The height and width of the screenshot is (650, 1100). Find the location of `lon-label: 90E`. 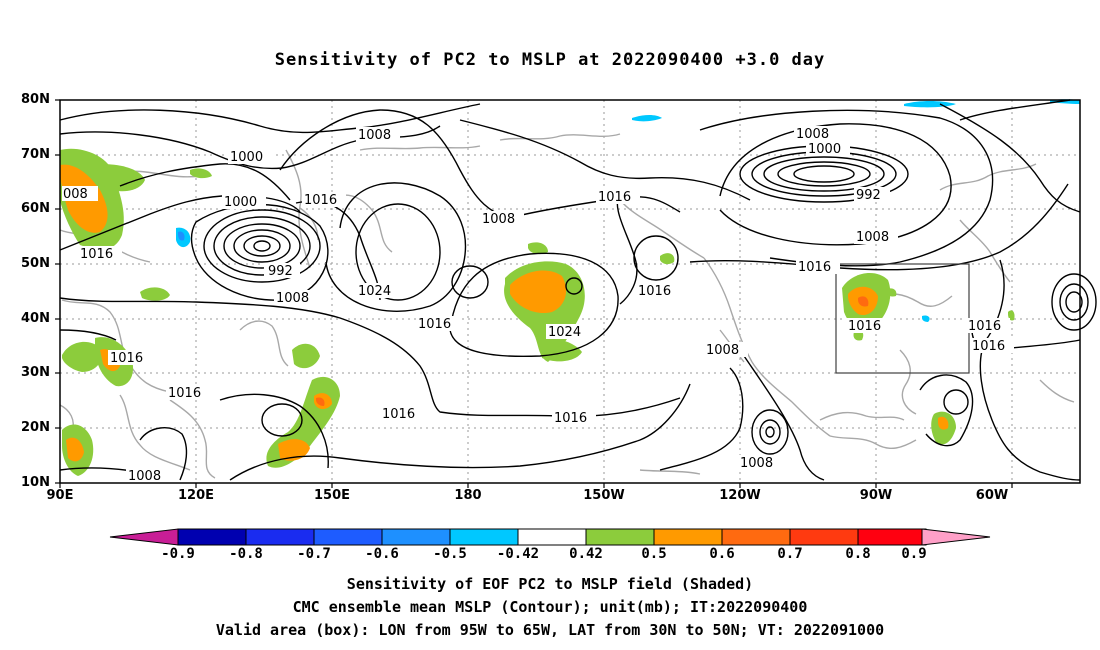

lon-label: 90E is located at coordinates (60, 495).